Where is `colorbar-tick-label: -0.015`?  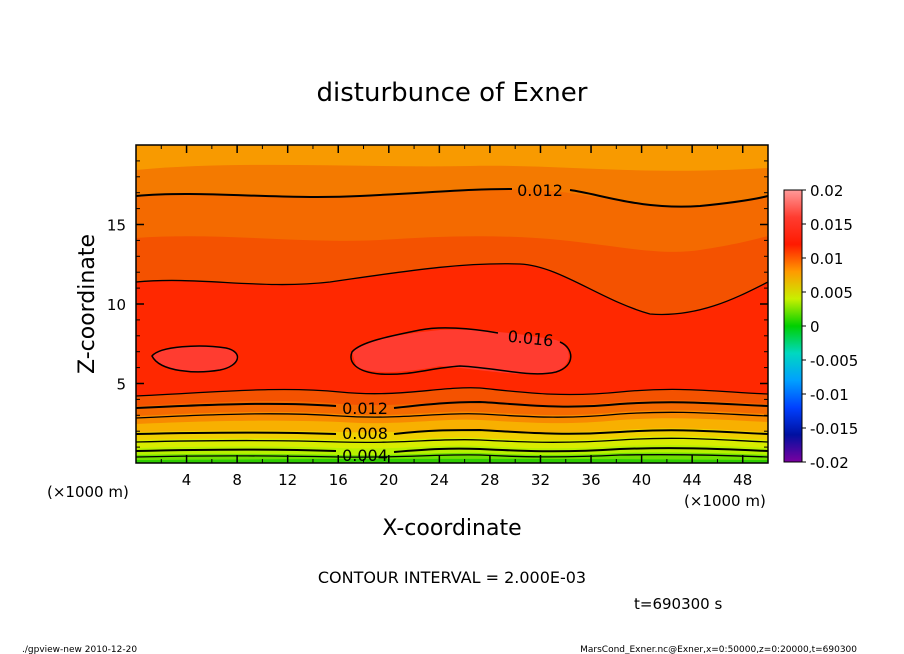 colorbar-tick-label: -0.015 is located at coordinates (834, 429).